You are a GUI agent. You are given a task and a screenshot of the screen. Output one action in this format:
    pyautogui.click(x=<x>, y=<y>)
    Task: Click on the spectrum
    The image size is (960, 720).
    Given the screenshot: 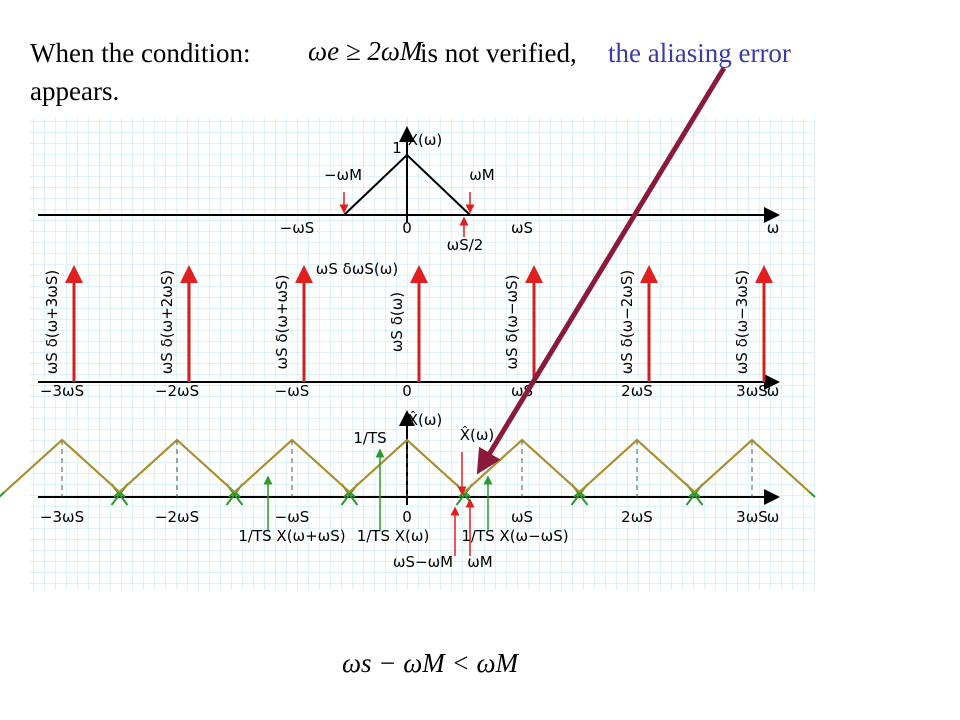 What is the action you would take?
    pyautogui.click(x=407, y=184)
    